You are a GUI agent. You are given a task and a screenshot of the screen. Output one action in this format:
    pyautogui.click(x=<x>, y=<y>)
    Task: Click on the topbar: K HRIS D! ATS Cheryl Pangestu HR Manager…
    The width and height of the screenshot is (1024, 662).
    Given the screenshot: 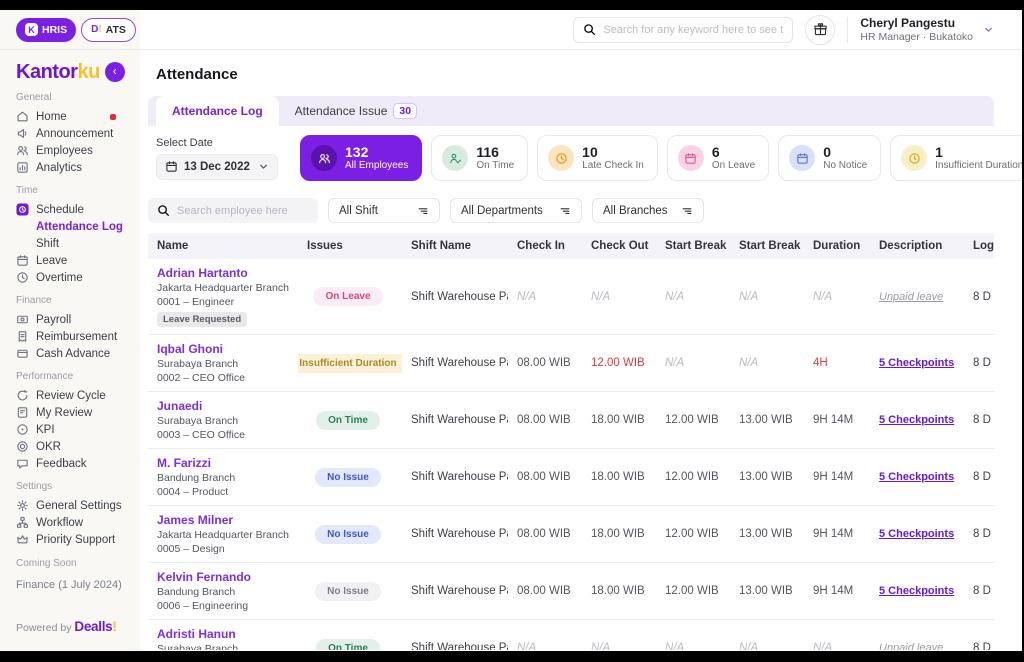 What is the action you would take?
    pyautogui.click(x=511, y=30)
    